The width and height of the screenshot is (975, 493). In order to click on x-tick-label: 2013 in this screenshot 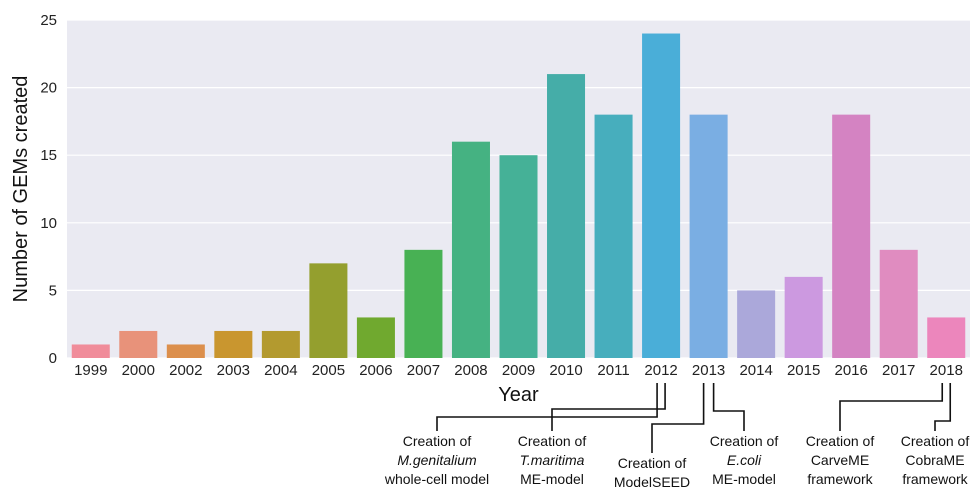, I will do `click(708, 370)`.